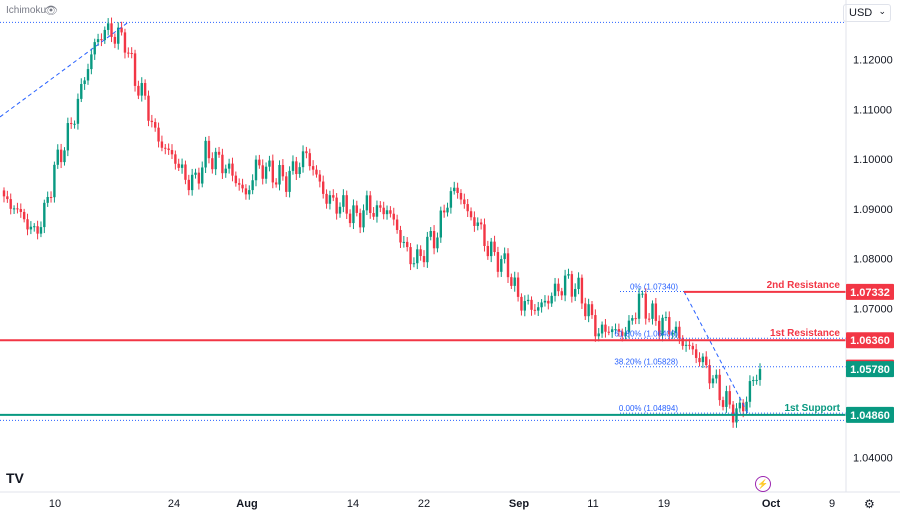 This screenshot has height=520, width=900. What do you see at coordinates (15, 478) in the screenshot?
I see `tradingview-logo-icon: TV` at bounding box center [15, 478].